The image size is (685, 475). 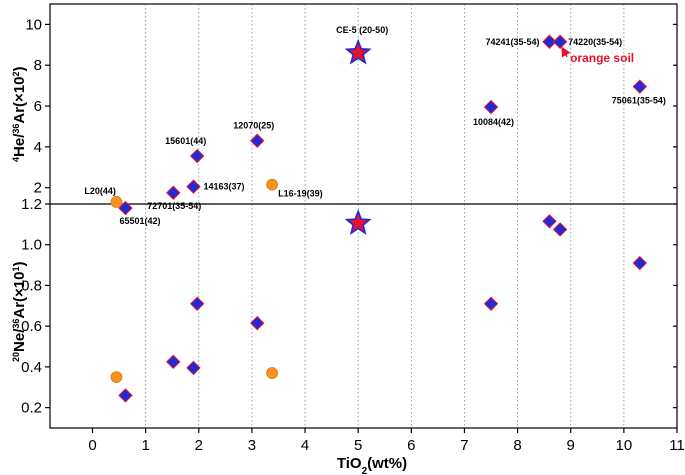 What do you see at coordinates (300, 194) in the screenshot?
I see `point-label: L16-19(39)` at bounding box center [300, 194].